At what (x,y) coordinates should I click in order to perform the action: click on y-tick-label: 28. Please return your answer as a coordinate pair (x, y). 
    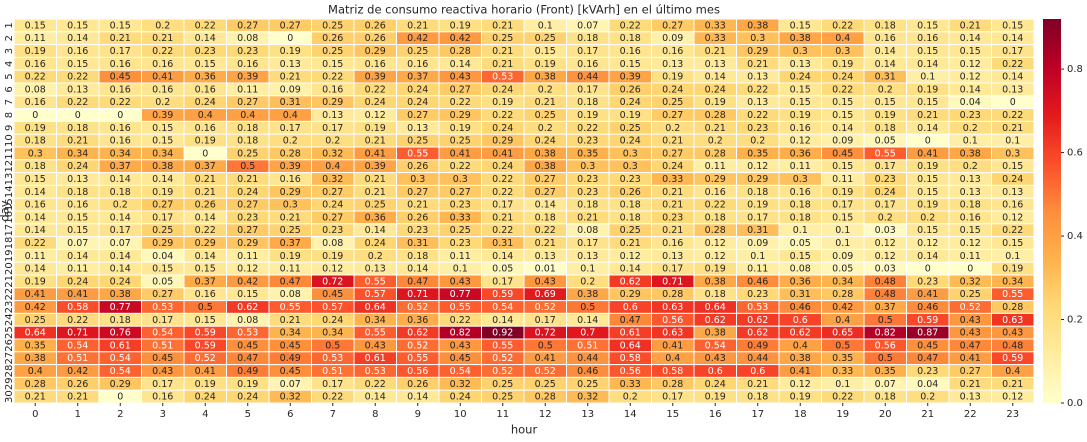
    Looking at the image, I should click on (9, 371).